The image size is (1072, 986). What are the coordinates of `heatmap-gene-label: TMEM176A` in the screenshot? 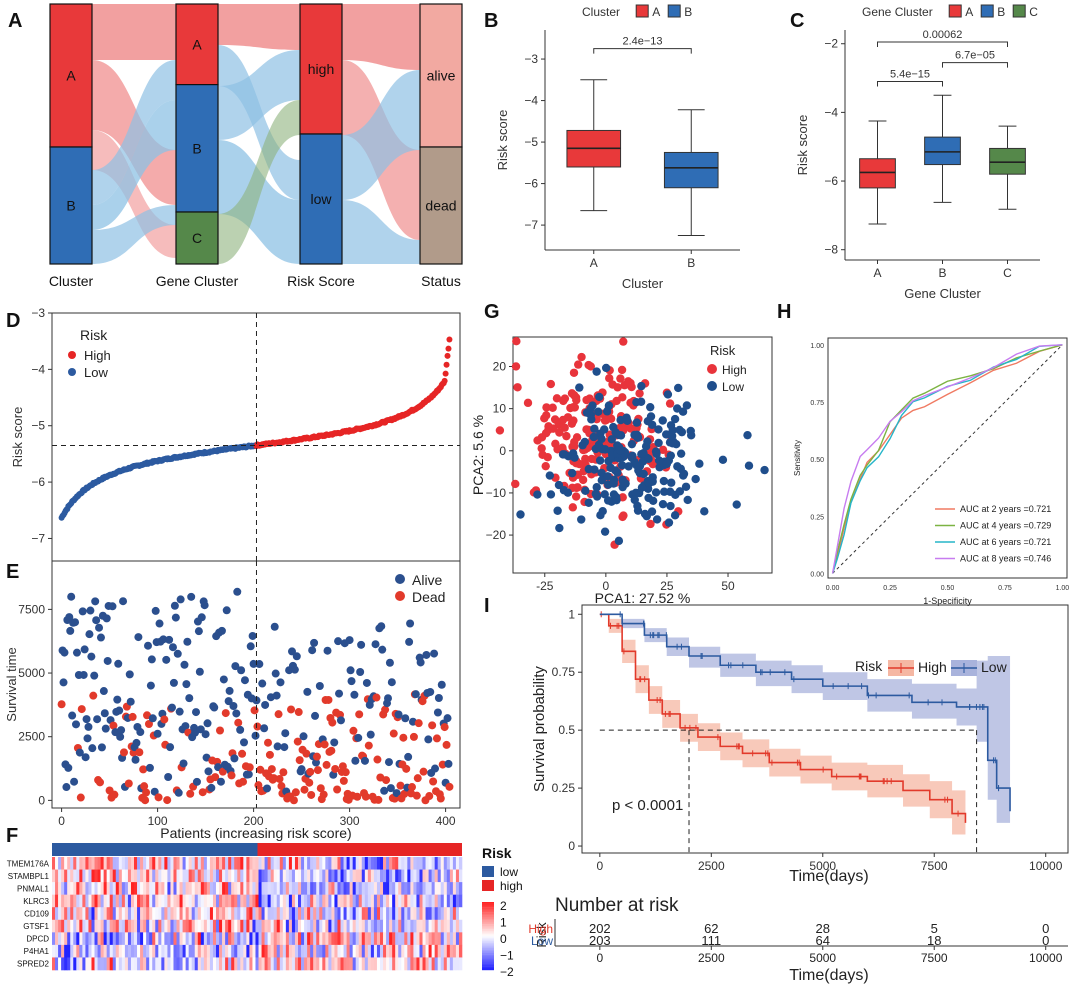 It's located at (28, 863).